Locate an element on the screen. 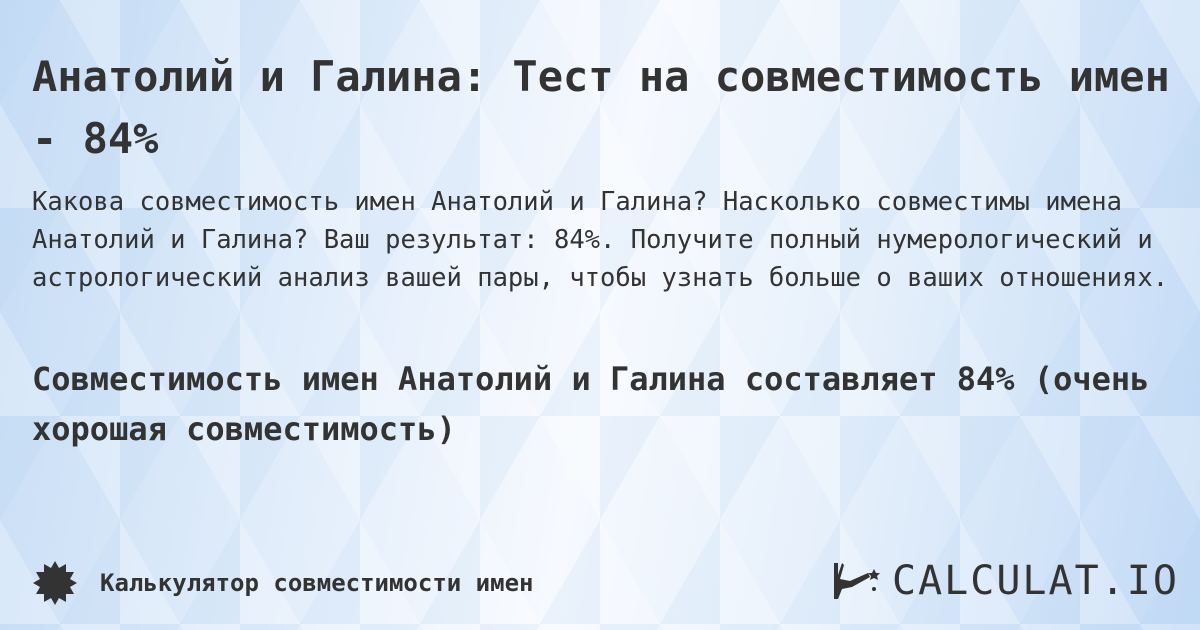 The height and width of the screenshot is (630, 1200). calculator-label: Калькулятор совместимости имен is located at coordinates (317, 583).